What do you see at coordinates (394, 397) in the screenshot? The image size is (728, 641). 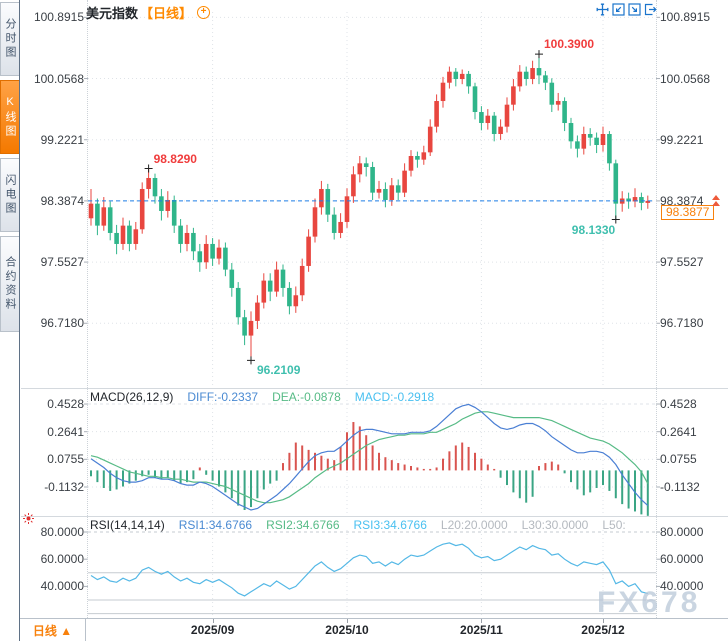 I see `macd-macd-value: MACD:-0.2918` at bounding box center [394, 397].